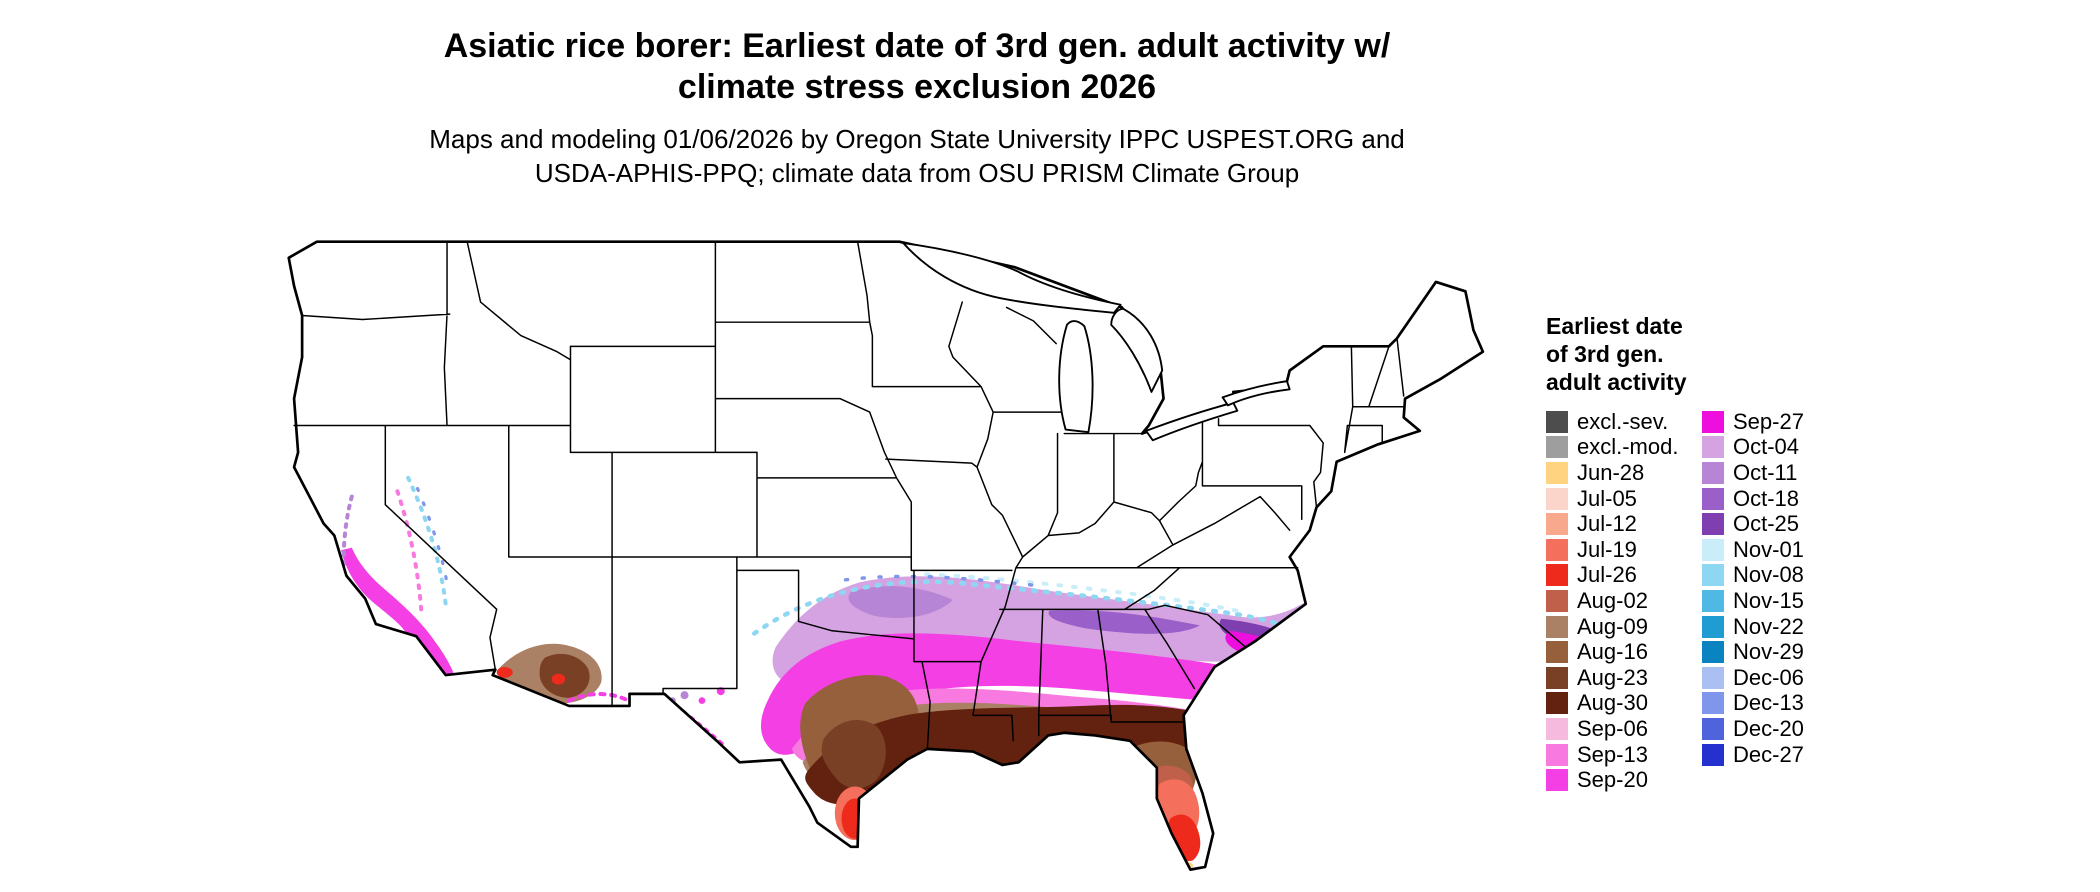 This screenshot has width=2100, height=892. Describe the element at coordinates (1612, 652) in the screenshot. I see `legend-entry-label: Aug-16` at that location.